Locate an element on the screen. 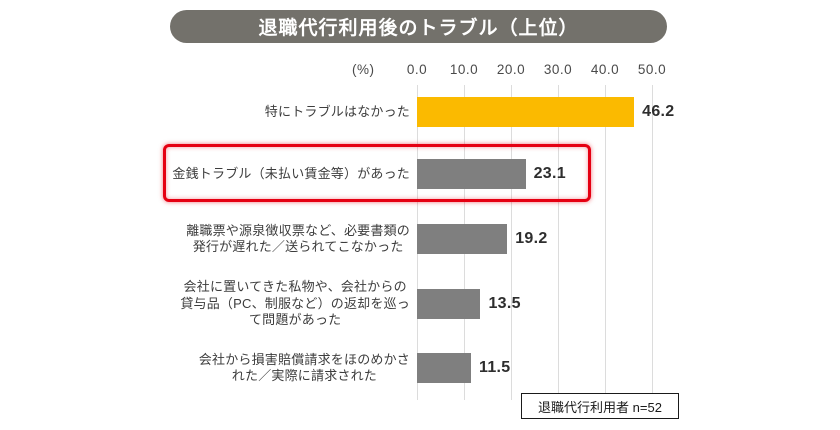 Image resolution: width=840 pixels, height=430 pixels. chart-title-banner: 退職代行利用後のトラブル（上位） is located at coordinates (418, 26).